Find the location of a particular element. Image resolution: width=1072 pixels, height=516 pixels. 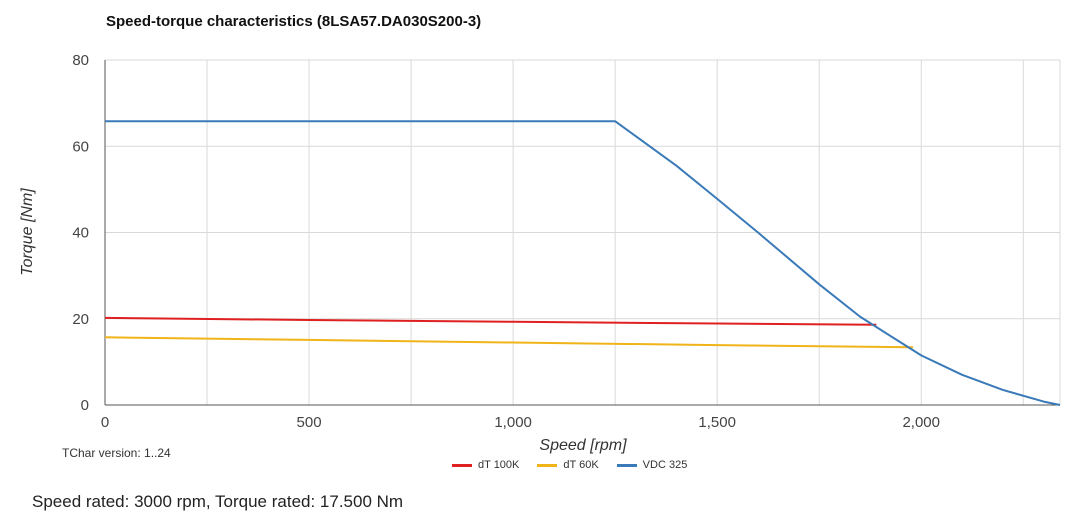

legend-swatch-vdc325 is located at coordinates (626, 465).